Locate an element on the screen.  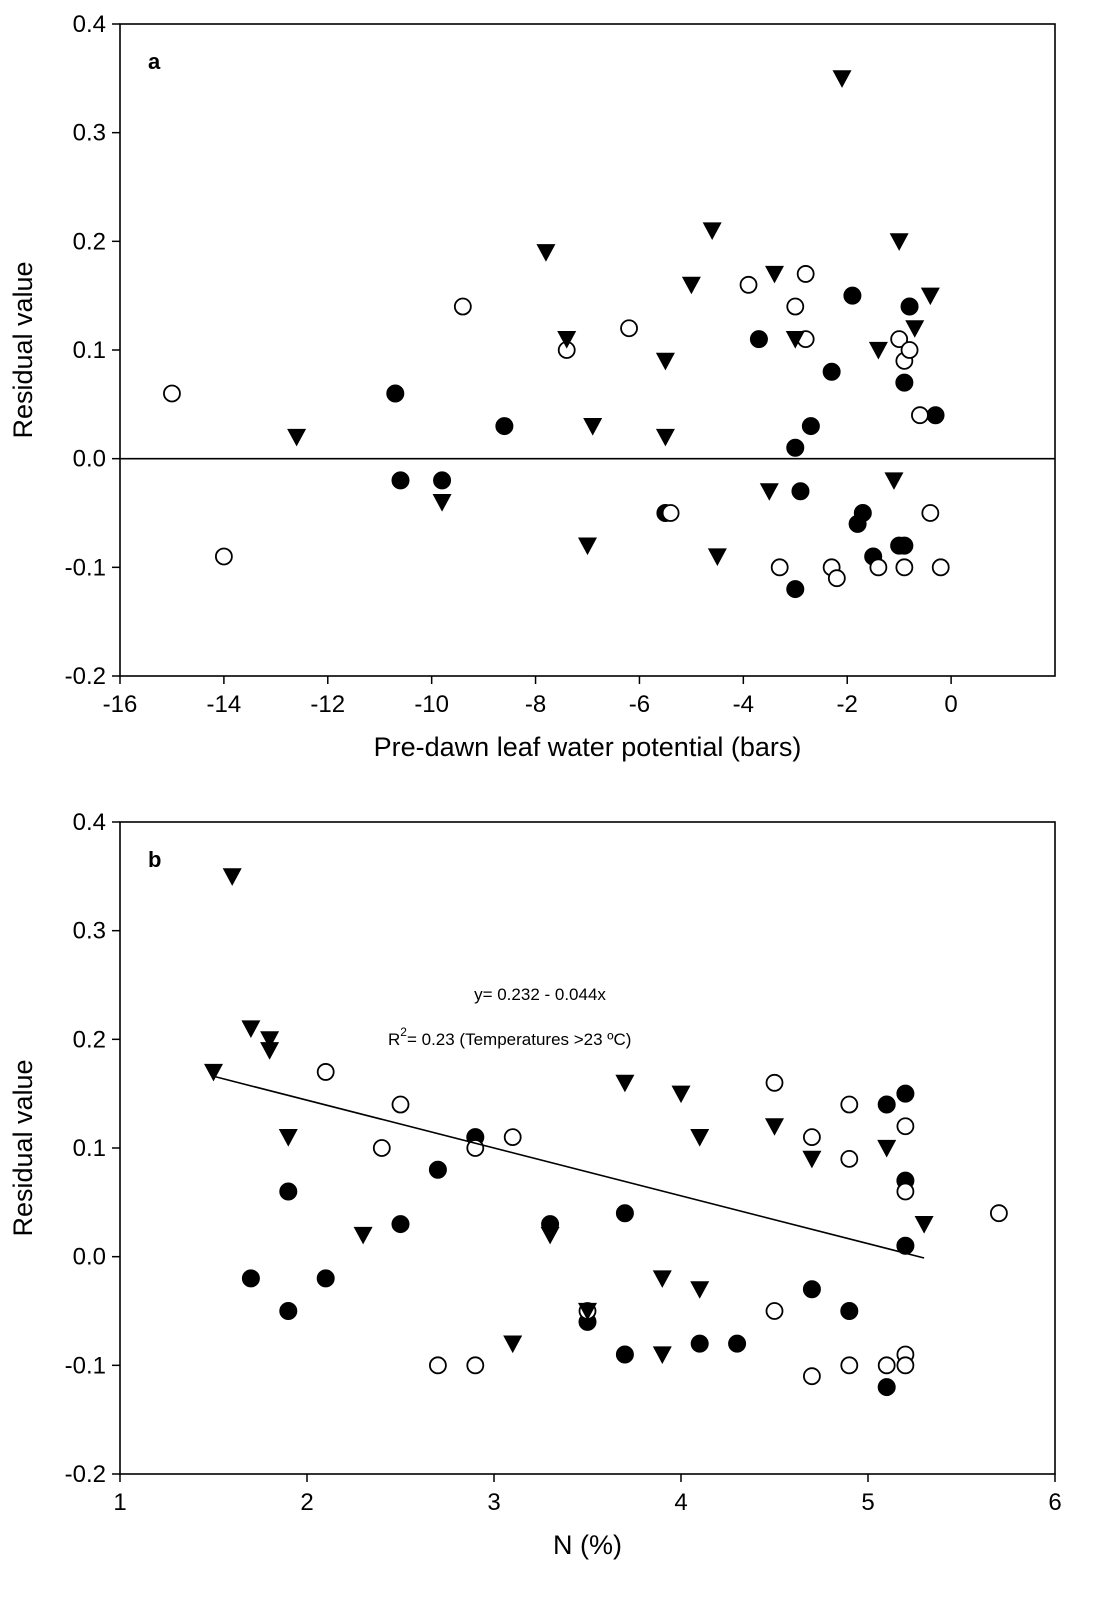
x-tick-label: -14 is located at coordinates (224, 704).